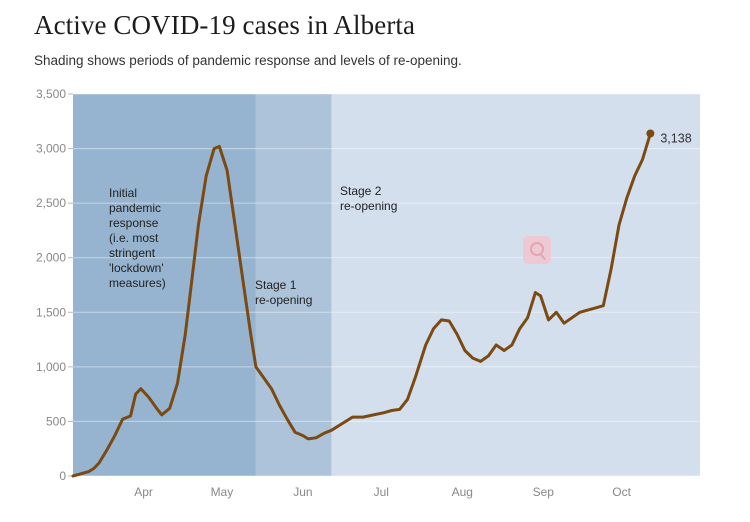 The width and height of the screenshot is (750, 522). Describe the element at coordinates (462, 492) in the screenshot. I see `x-tick-label: Aug` at that location.